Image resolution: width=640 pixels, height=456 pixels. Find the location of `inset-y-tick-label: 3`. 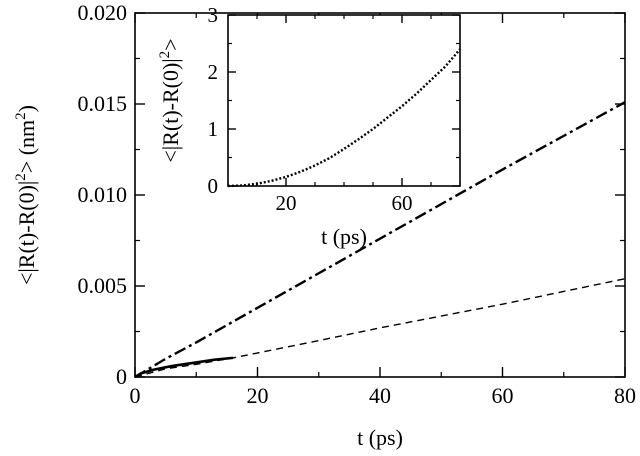

inset-y-tick-label: 3 is located at coordinates (213, 15).